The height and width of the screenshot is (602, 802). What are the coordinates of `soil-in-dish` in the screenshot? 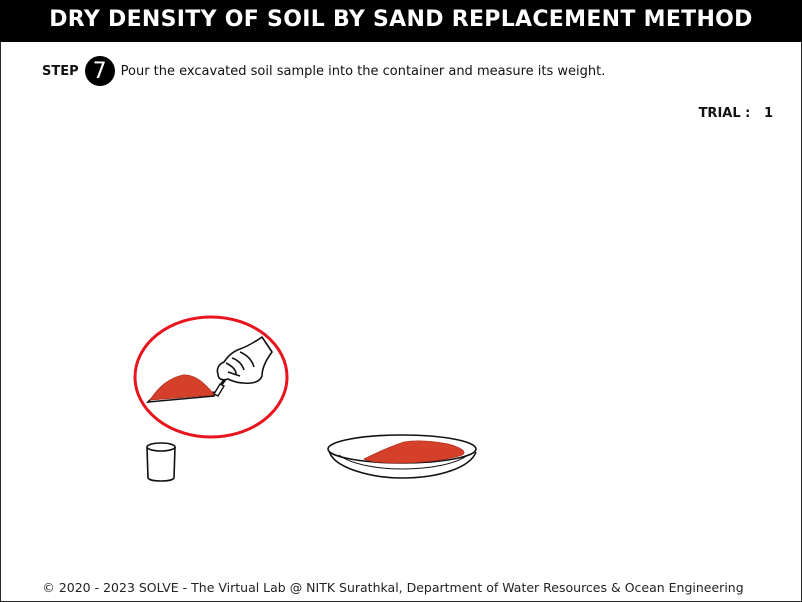 It's located at (414, 452).